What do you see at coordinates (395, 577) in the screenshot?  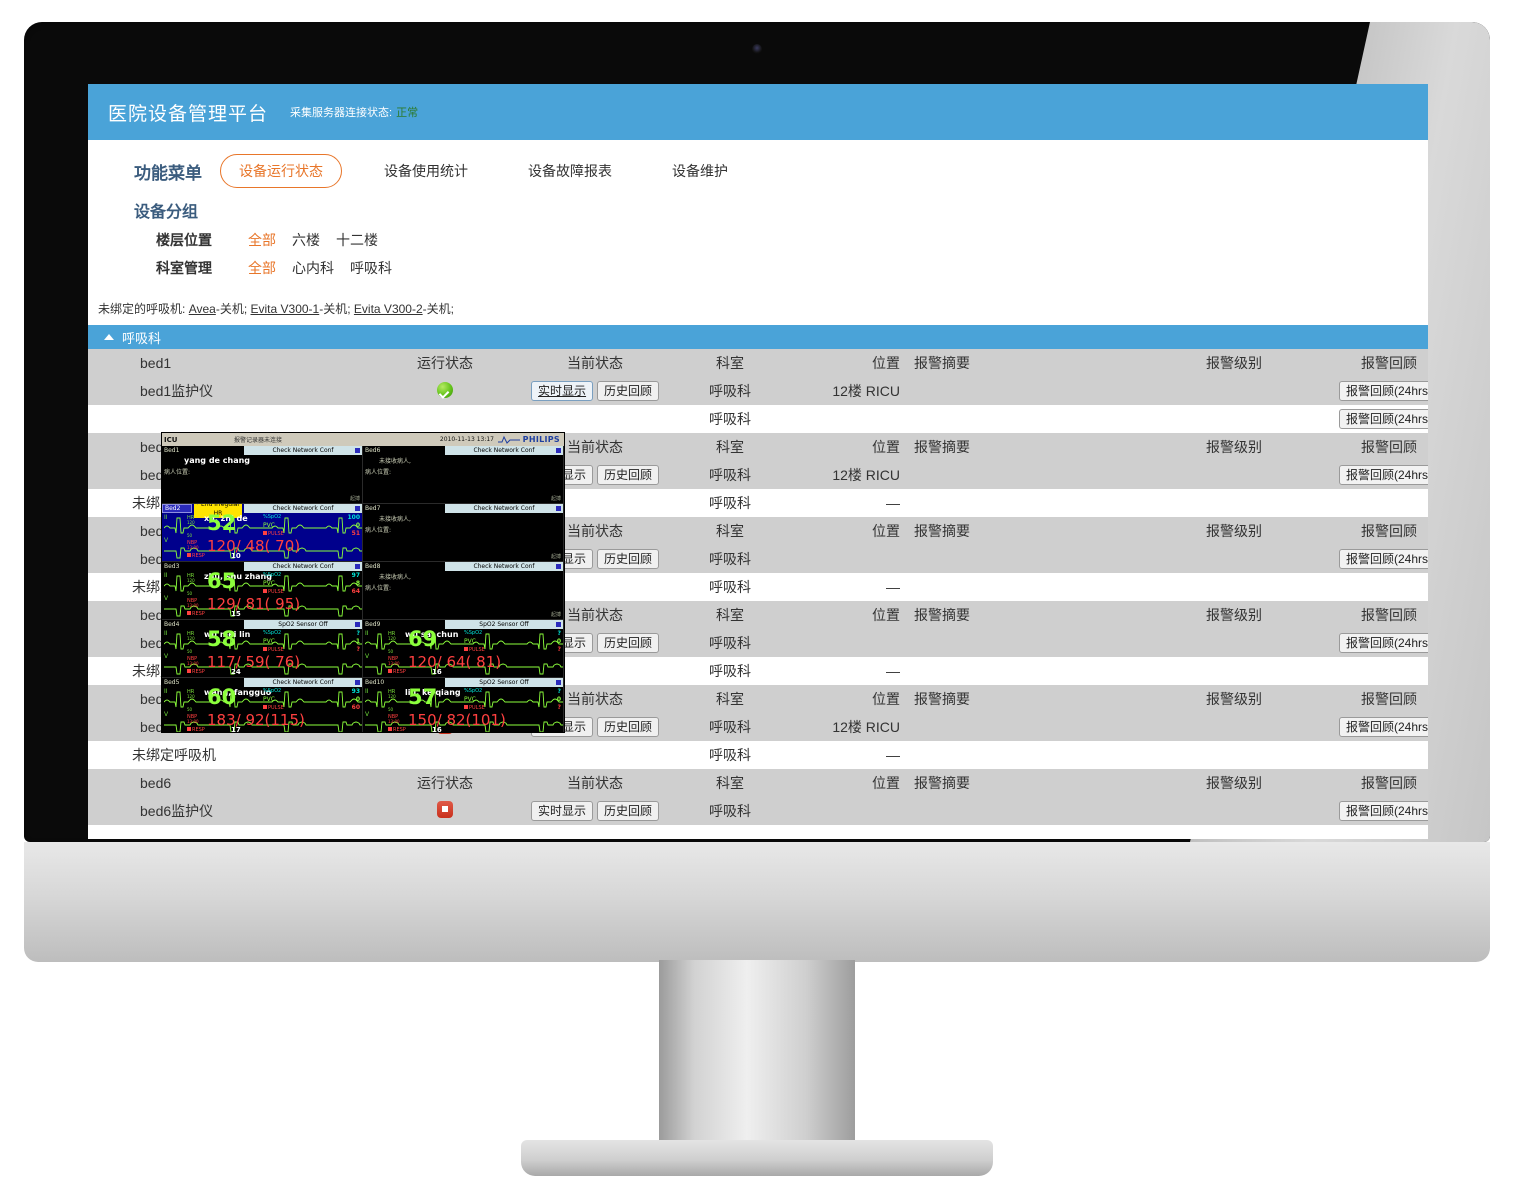 I see `philips-no-patient-label: 未接收病人,` at bounding box center [395, 577].